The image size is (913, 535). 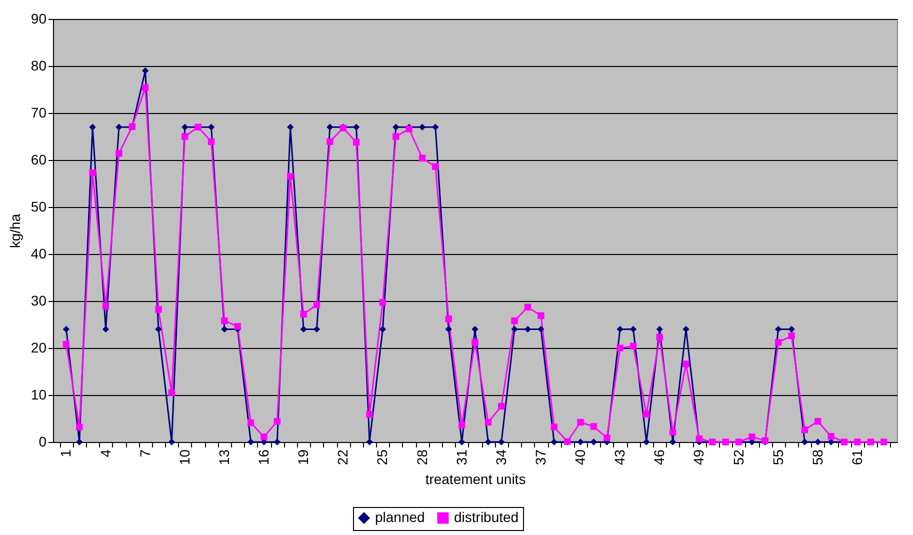 What do you see at coordinates (38, 300) in the screenshot?
I see `y-tick-label: 30` at bounding box center [38, 300].